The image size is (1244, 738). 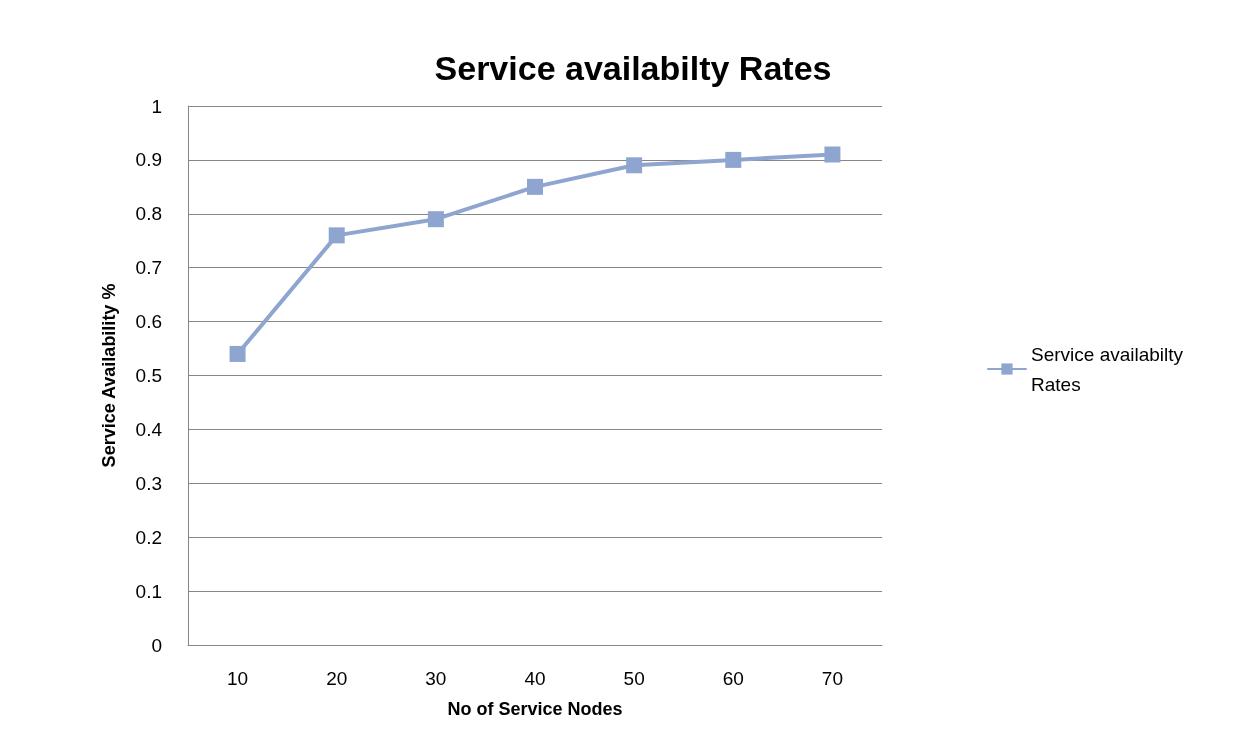 I want to click on chart-title: Service availabilty Rates, so click(x=633, y=68).